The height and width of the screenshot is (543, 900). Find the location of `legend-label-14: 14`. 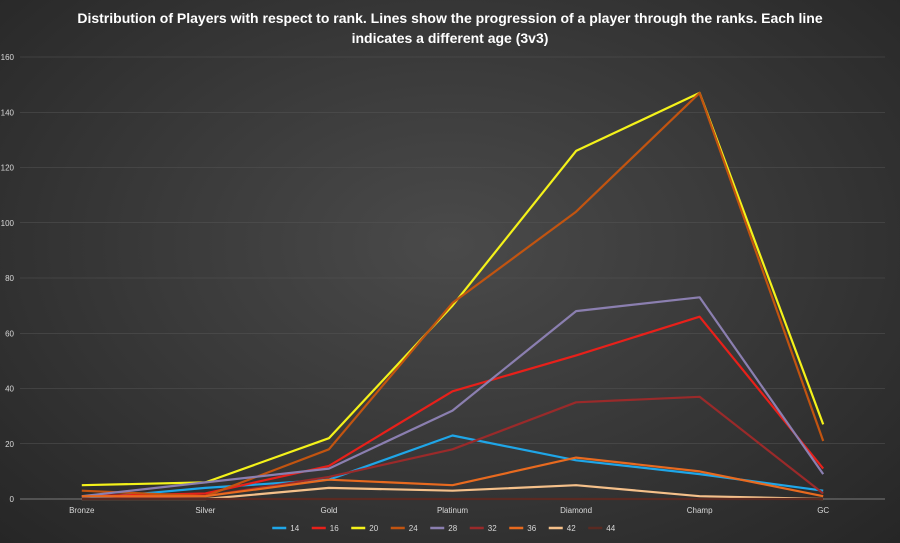

legend-label-14: 14 is located at coordinates (294, 528).